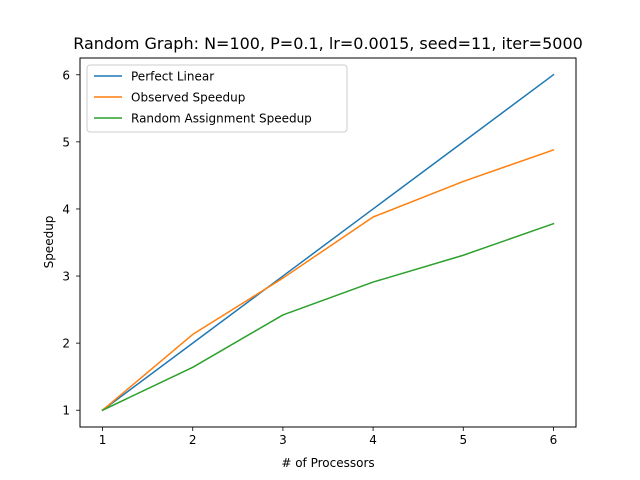 This screenshot has height=480, width=640. Describe the element at coordinates (103, 440) in the screenshot. I see `x-tick-label: 1` at that location.